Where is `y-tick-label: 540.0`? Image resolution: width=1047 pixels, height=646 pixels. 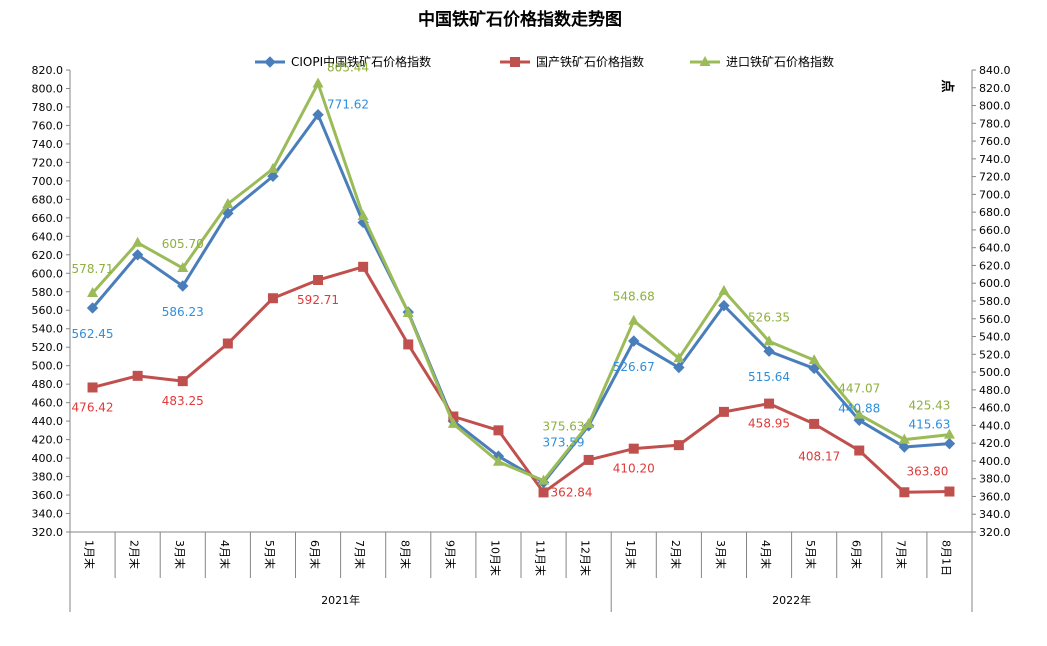
y-tick-label: 540.0 is located at coordinates (48, 329).